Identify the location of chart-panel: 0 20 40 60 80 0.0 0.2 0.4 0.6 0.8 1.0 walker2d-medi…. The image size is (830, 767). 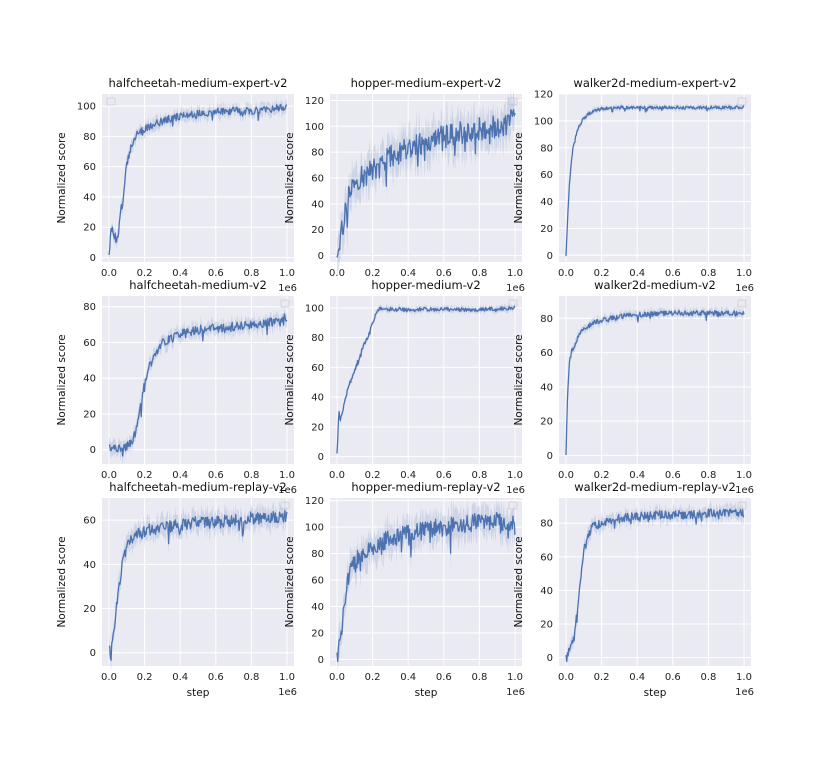
(633, 589).